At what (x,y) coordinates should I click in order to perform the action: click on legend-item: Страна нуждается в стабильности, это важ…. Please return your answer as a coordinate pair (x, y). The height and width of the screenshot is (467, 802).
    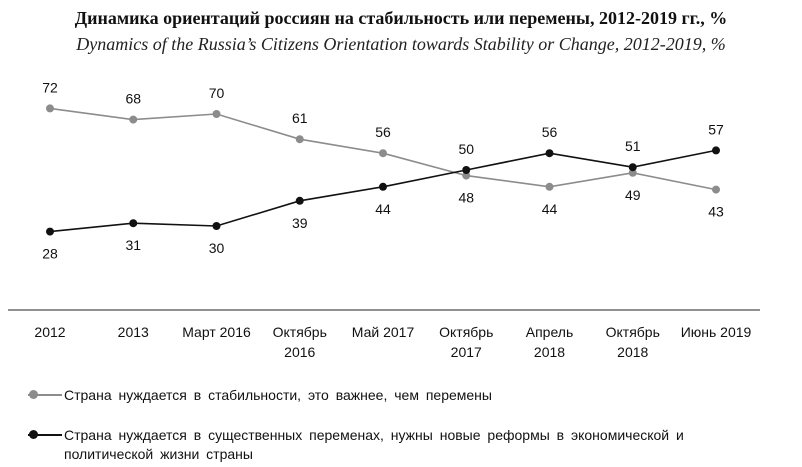
    Looking at the image, I should click on (398, 395).